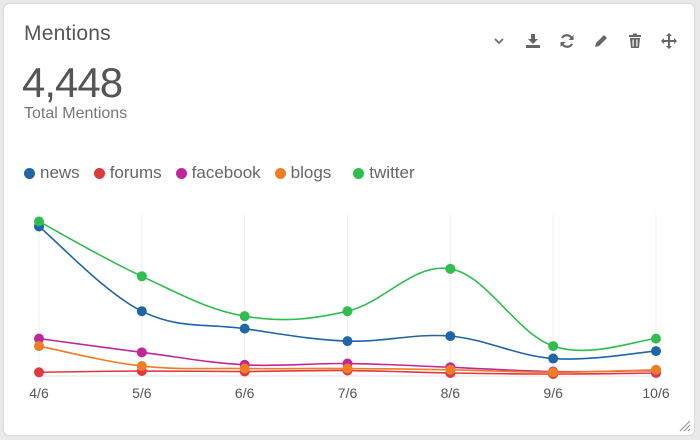 The height and width of the screenshot is (440, 700). What do you see at coordinates (533, 41) in the screenshot?
I see `download-icon` at bounding box center [533, 41].